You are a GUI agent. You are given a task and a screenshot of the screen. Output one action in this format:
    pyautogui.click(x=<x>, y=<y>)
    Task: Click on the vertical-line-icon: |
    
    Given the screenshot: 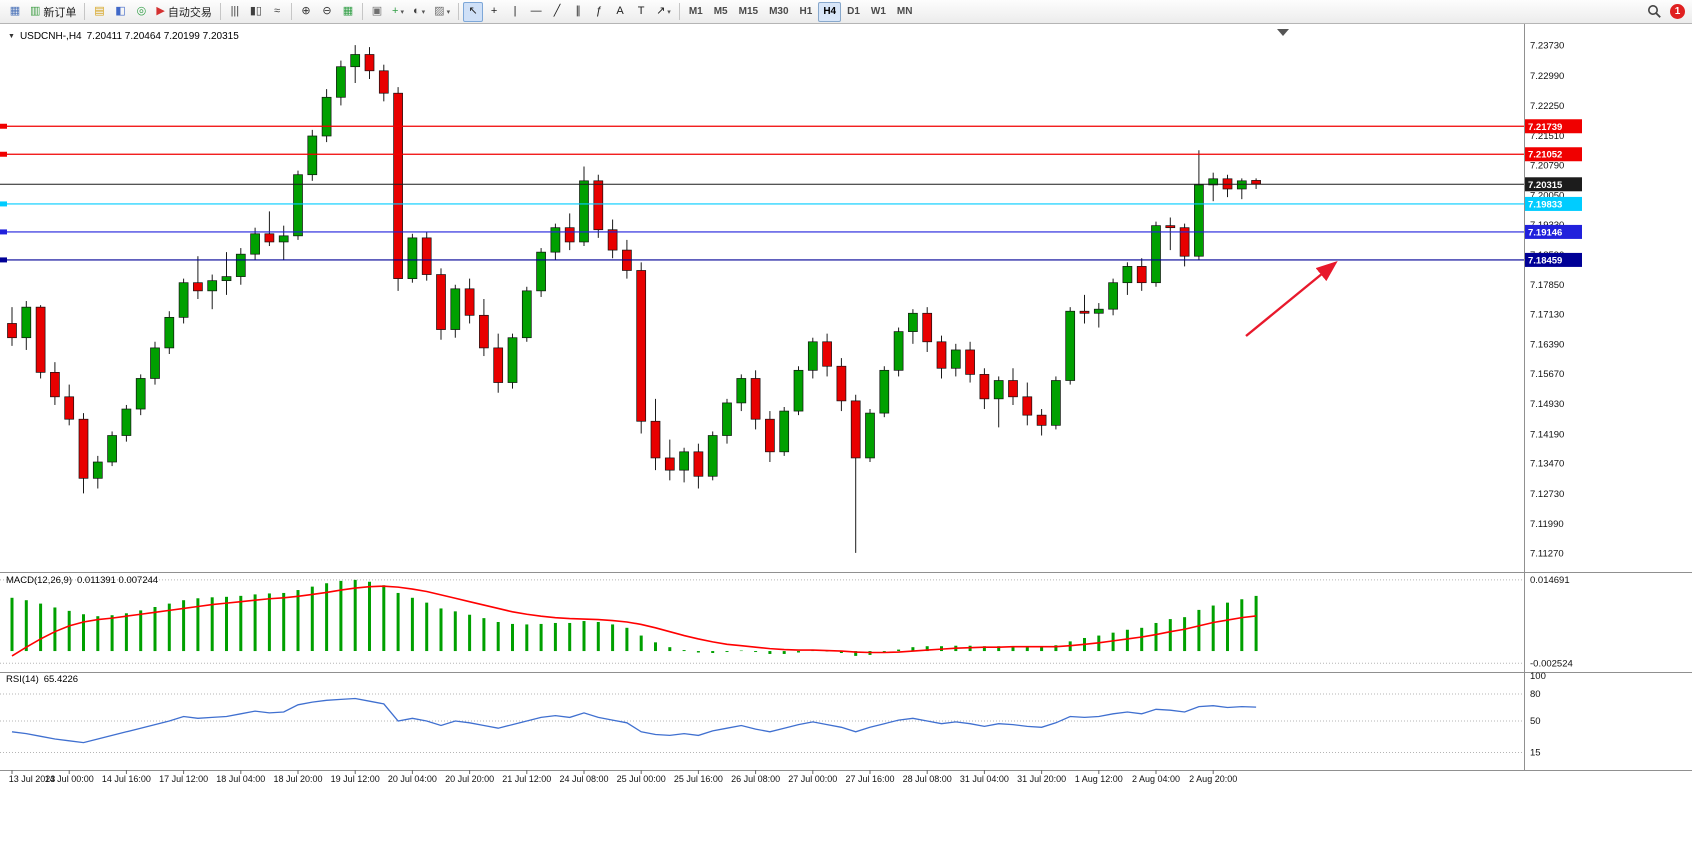 What is the action you would take?
    pyautogui.click(x=515, y=12)
    